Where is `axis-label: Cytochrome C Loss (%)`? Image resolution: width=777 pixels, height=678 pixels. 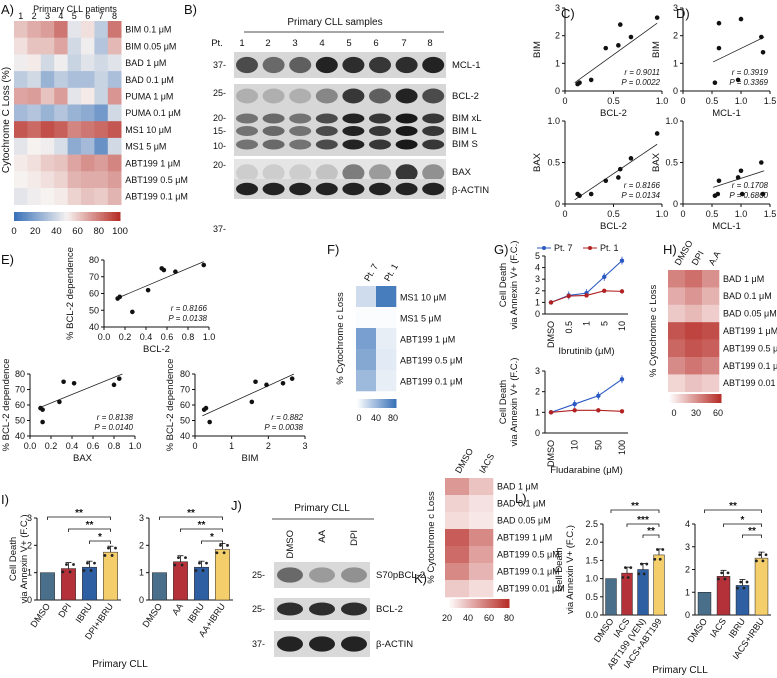 axis-label: Cytochrome C Loss (%) is located at coordinates (6, 120).